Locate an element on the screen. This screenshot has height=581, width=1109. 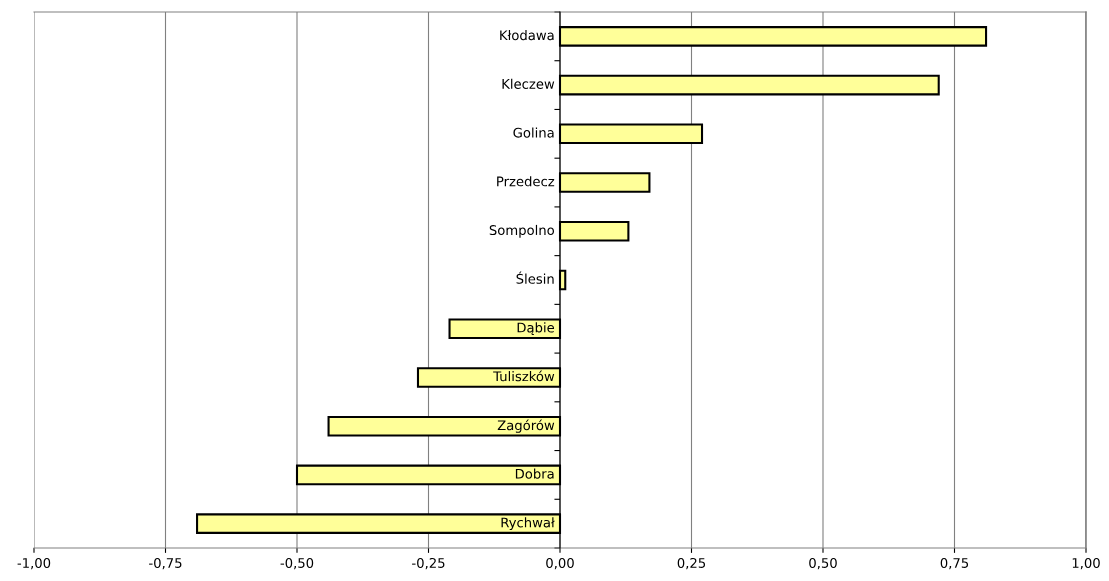
y-tick-label: Kłodawa is located at coordinates (527, 35).